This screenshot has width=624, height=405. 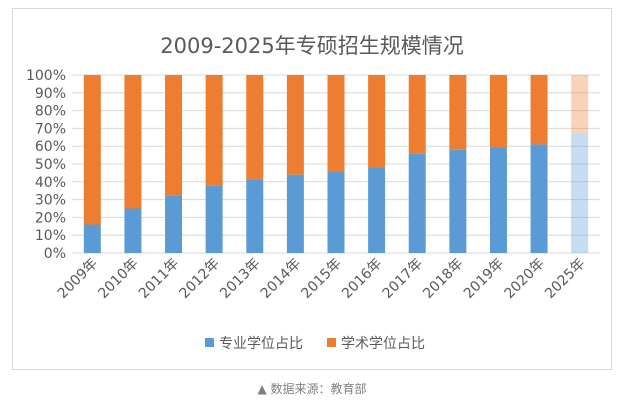 I want to click on x-tick-label: 2019年, so click(x=484, y=279).